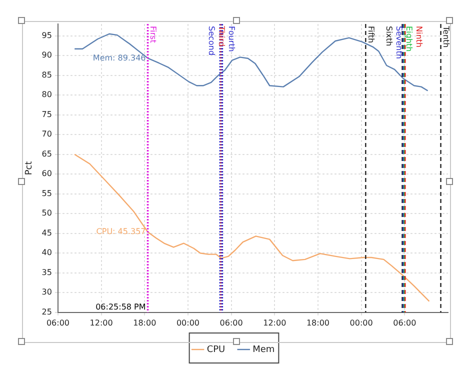 This screenshot has width=474, height=366. Describe the element at coordinates (121, 307) in the screenshot. I see `annotation: 06:25:58 PM` at that location.